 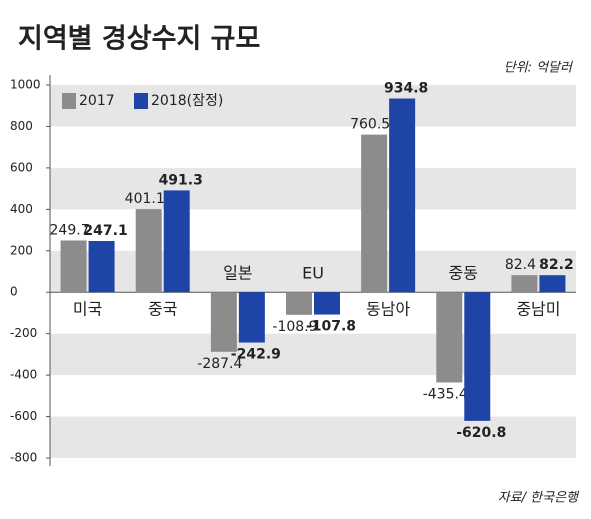 I want to click on value-label: 491.3, so click(x=181, y=180).